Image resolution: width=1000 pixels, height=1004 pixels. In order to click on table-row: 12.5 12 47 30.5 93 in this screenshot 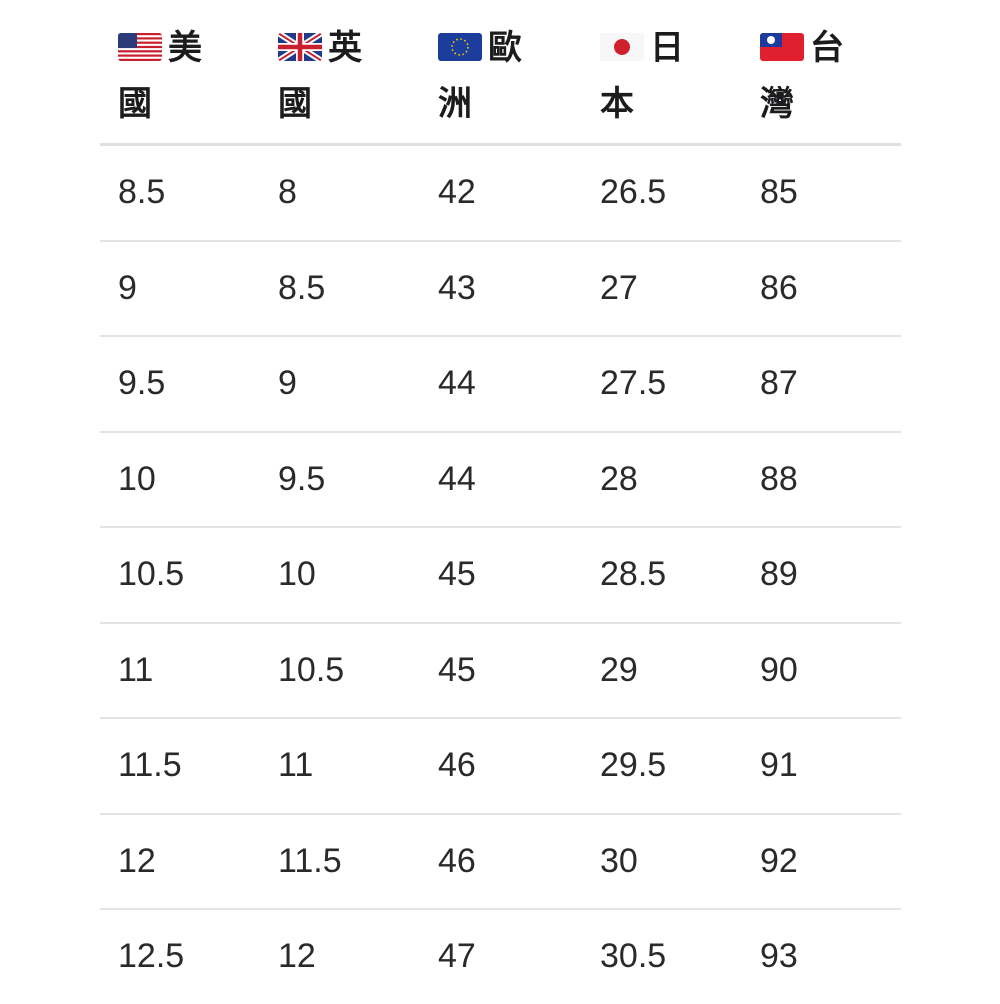, I will do `click(500, 957)`.